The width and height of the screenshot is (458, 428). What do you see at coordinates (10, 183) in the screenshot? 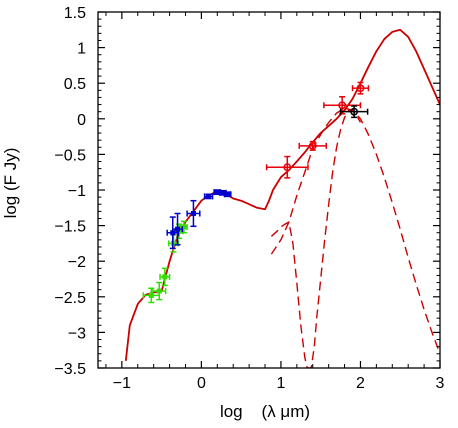
I see `y-axis-label: log (F Jy)` at bounding box center [10, 183].